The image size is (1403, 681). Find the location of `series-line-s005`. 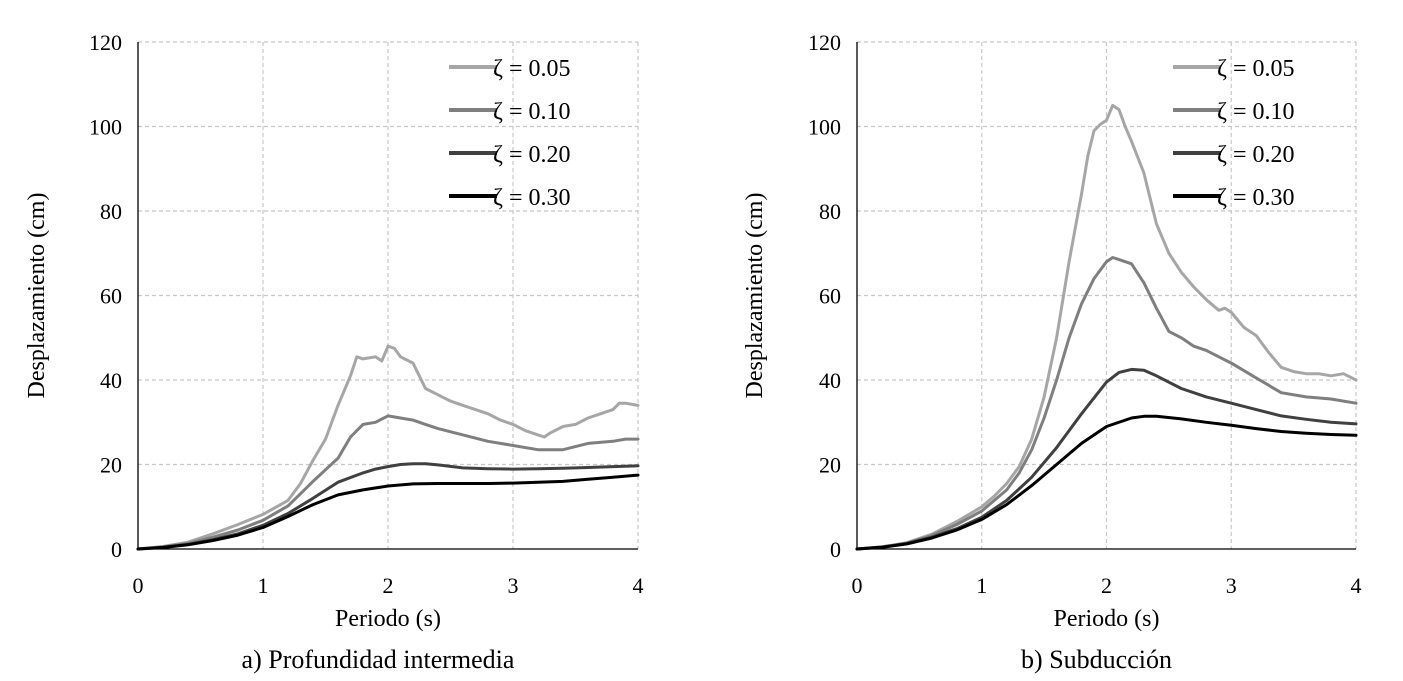

series-line-s005 is located at coordinates (388, 447).